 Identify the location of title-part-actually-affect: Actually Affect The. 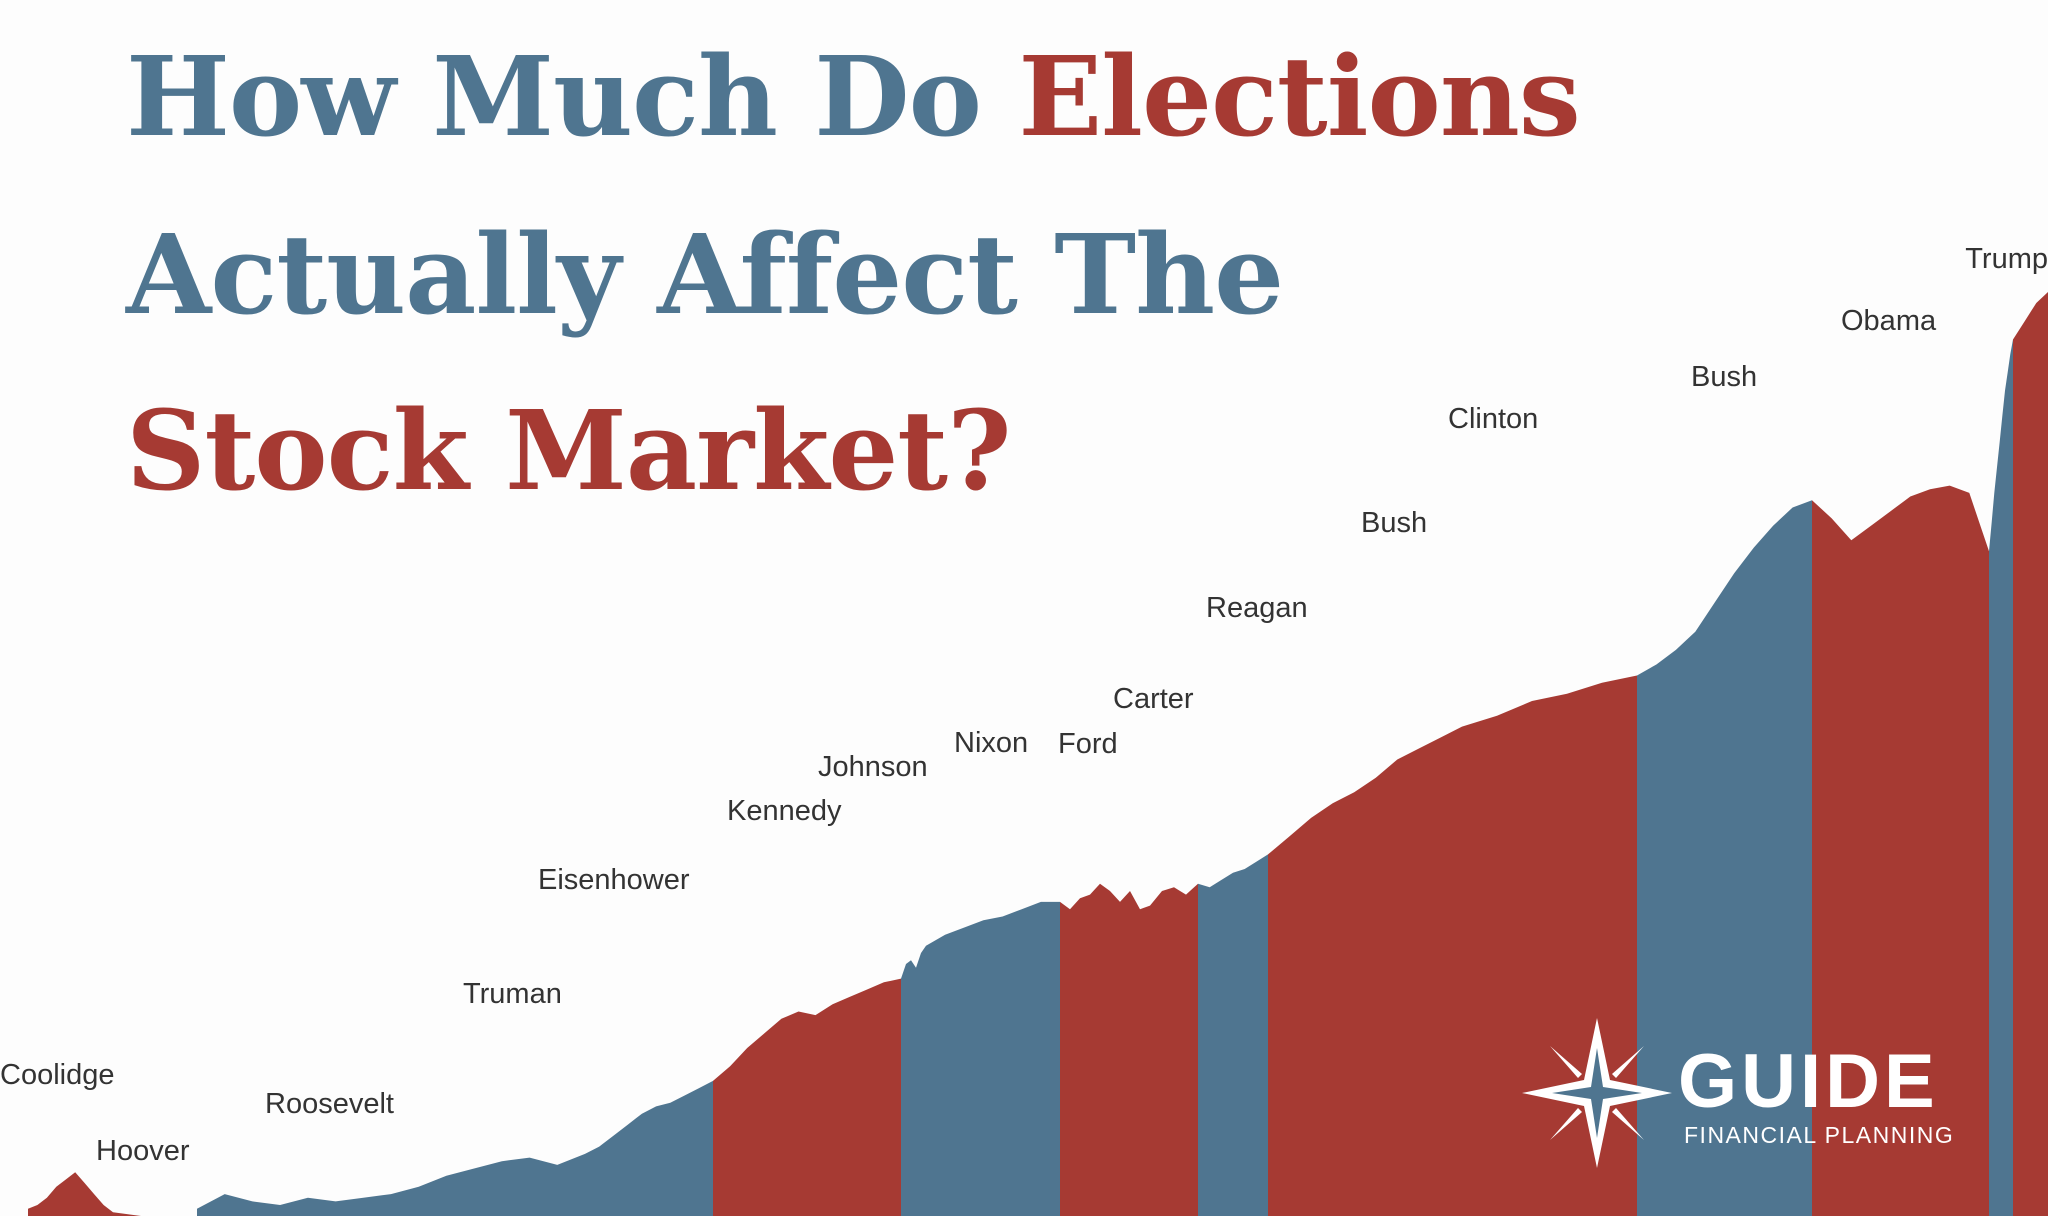
(705, 274).